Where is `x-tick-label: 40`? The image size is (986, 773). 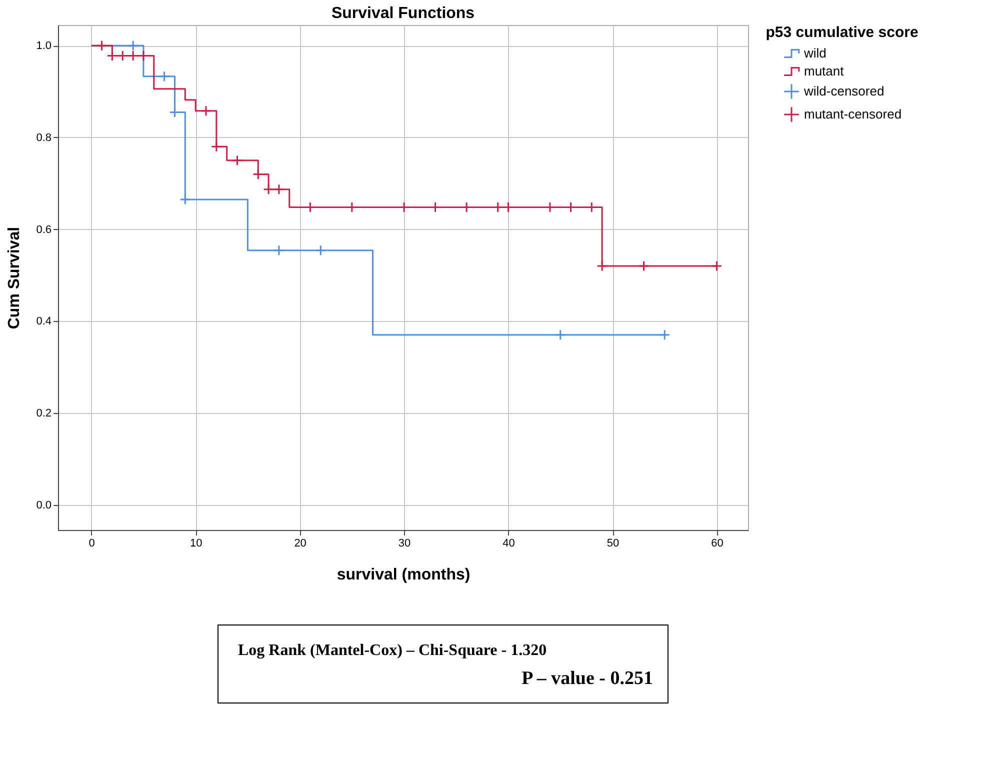 x-tick-label: 40 is located at coordinates (508, 544).